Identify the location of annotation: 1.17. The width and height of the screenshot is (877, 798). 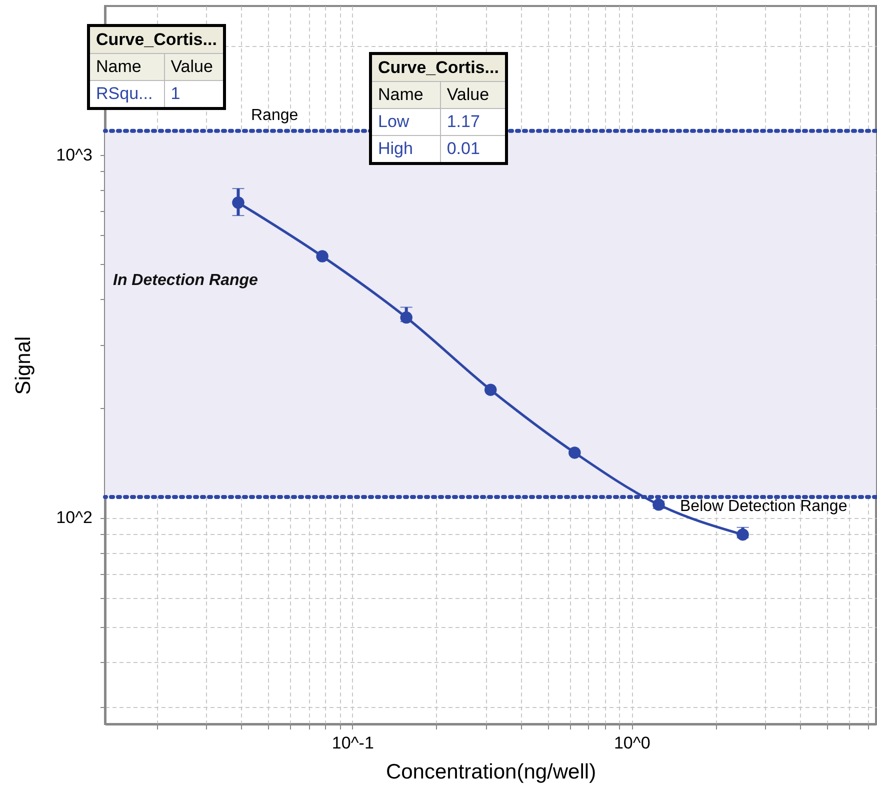
(473, 122).